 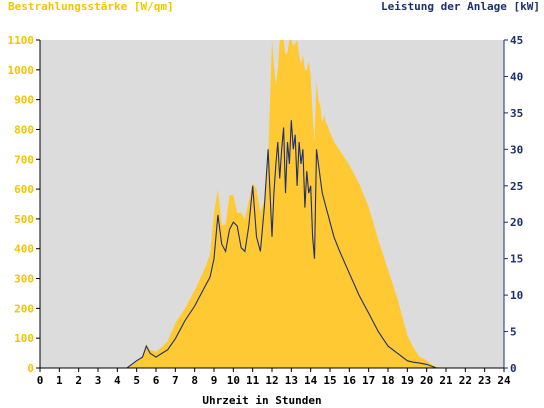 I want to click on x-tick-label: 0, so click(x=40, y=380).